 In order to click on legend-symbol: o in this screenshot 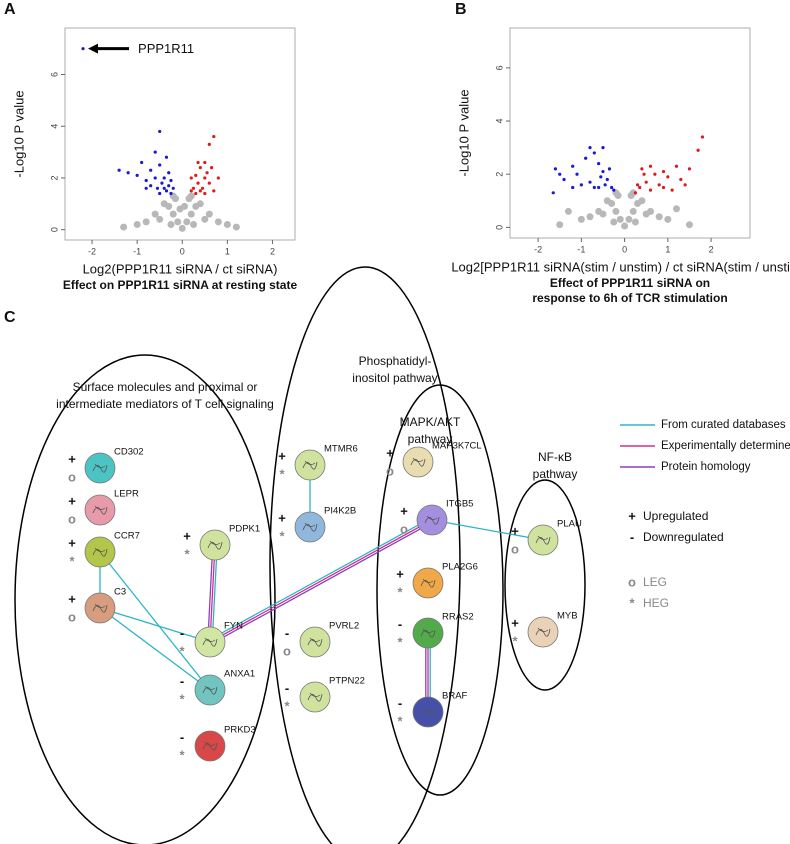, I will do `click(632, 581)`.